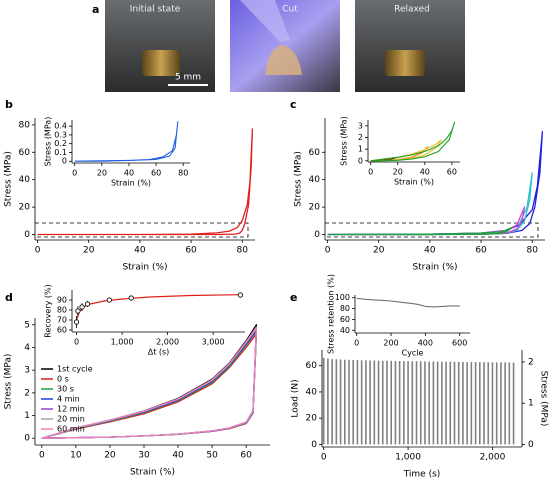 The height and width of the screenshot is (483, 554). Describe the element at coordinates (48, 310) in the screenshot. I see `y-axis-label: Recovery (%)` at that location.